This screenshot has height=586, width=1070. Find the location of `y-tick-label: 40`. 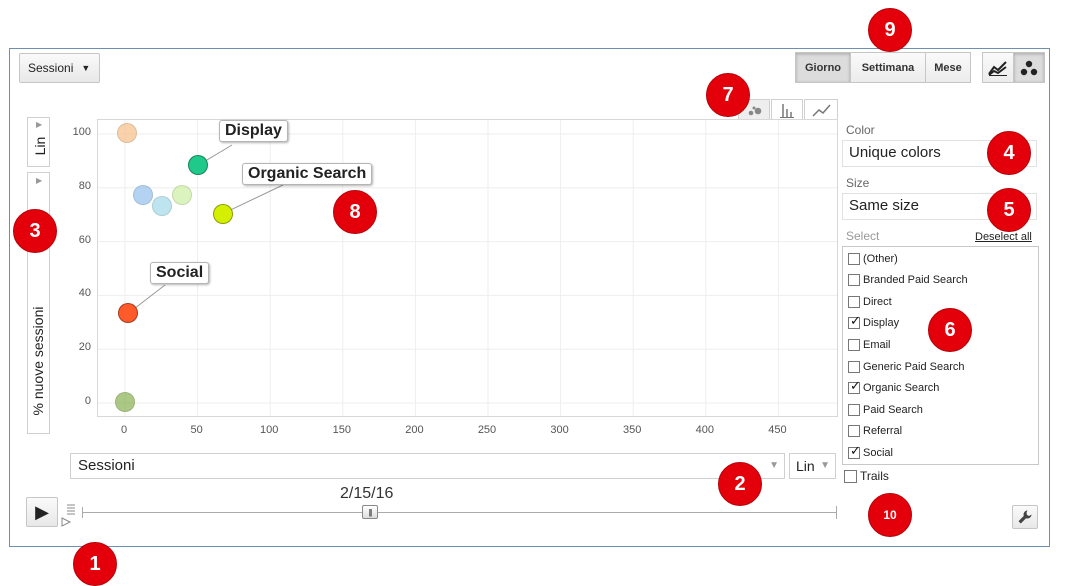

y-tick-label: 40 is located at coordinates (84, 293).